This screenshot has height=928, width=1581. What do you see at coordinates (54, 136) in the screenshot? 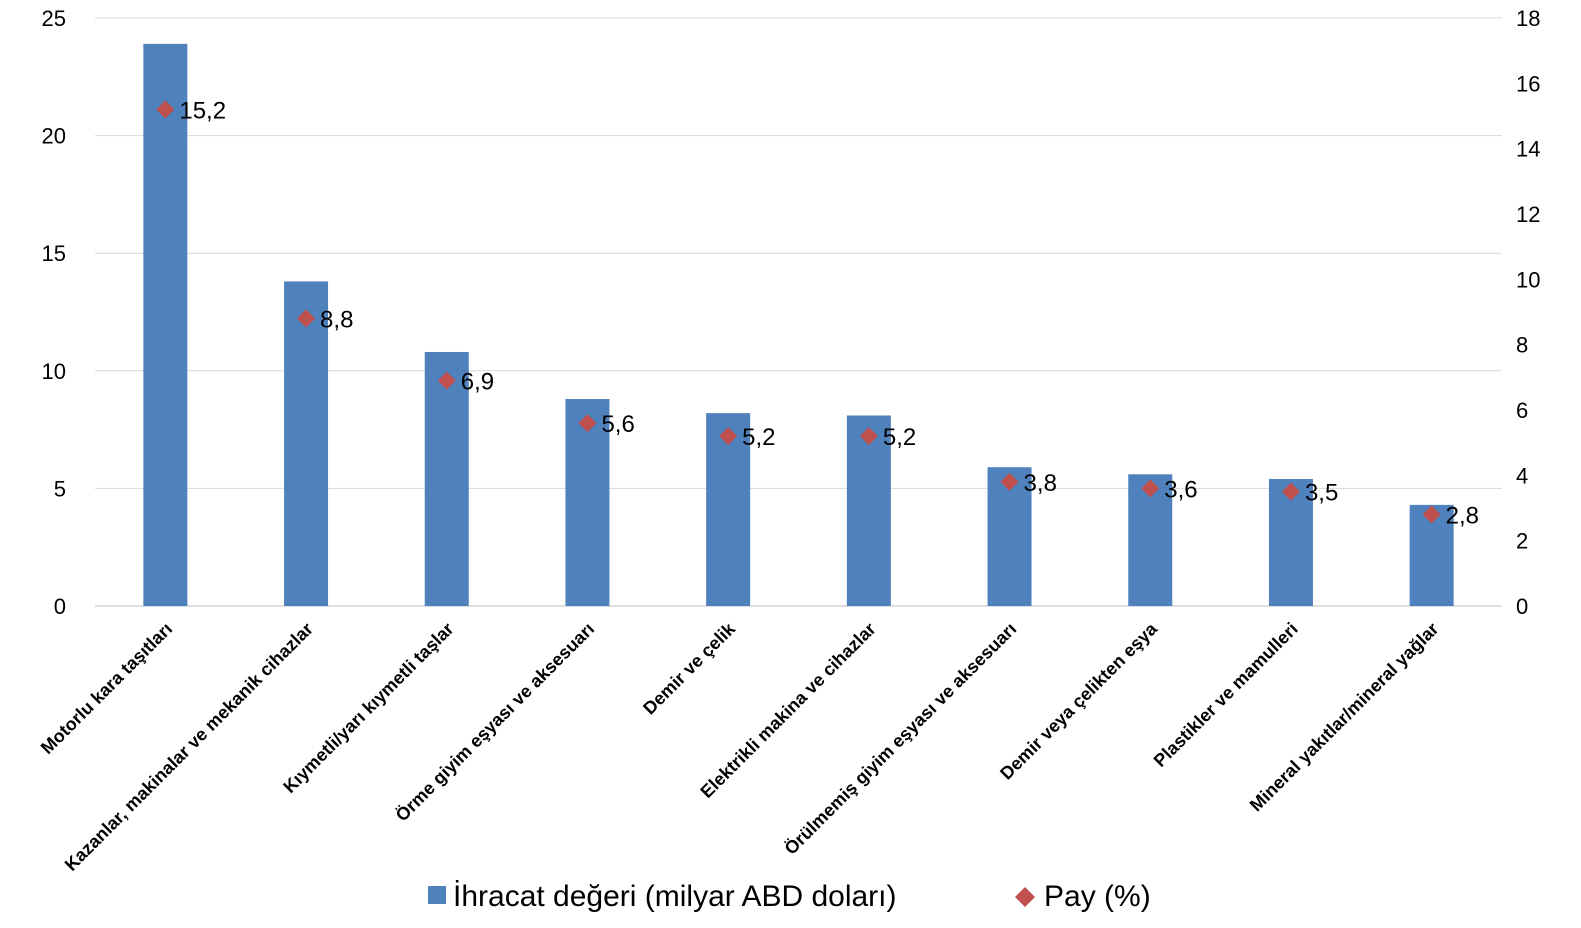
I see `y-tick-label: 20` at bounding box center [54, 136].